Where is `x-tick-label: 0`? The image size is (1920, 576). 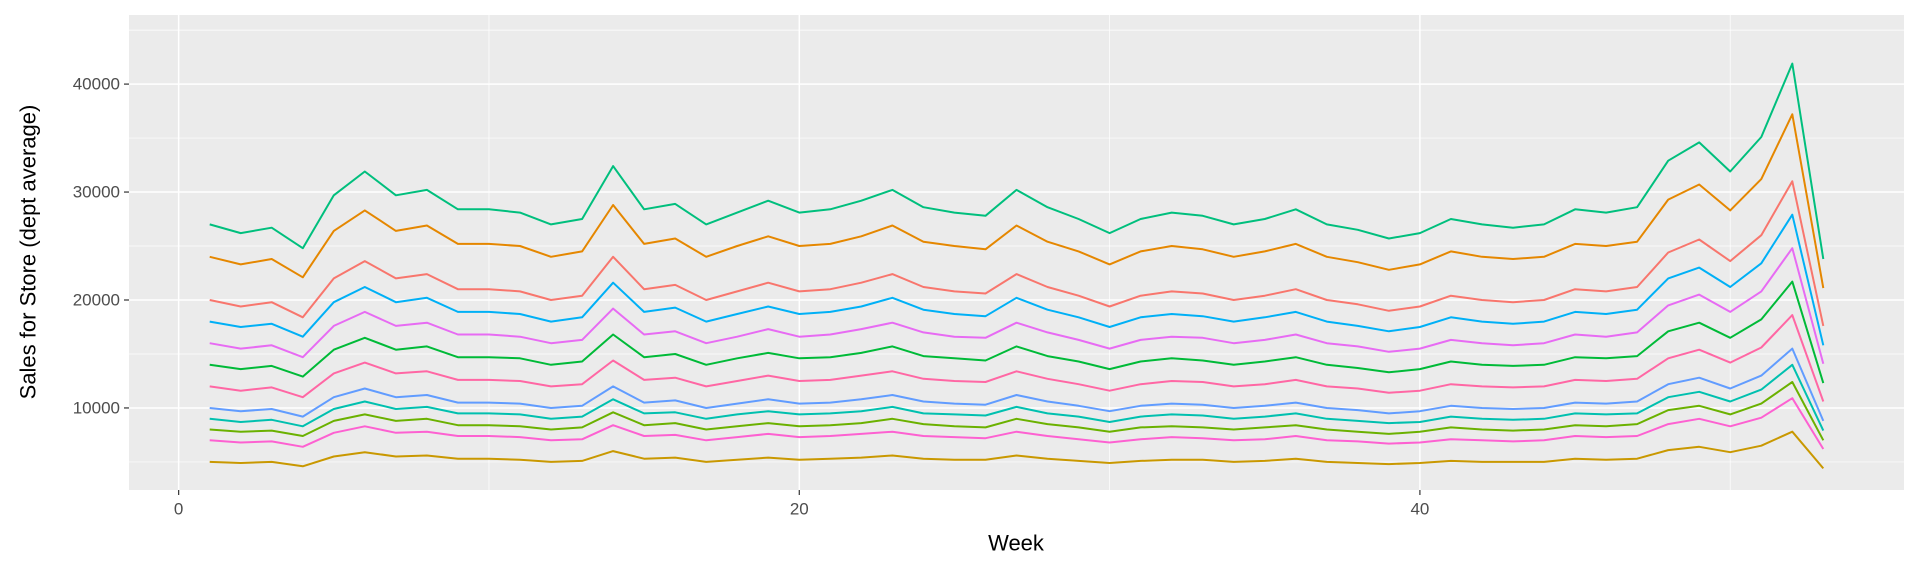 x-tick-label: 0 is located at coordinates (178, 509).